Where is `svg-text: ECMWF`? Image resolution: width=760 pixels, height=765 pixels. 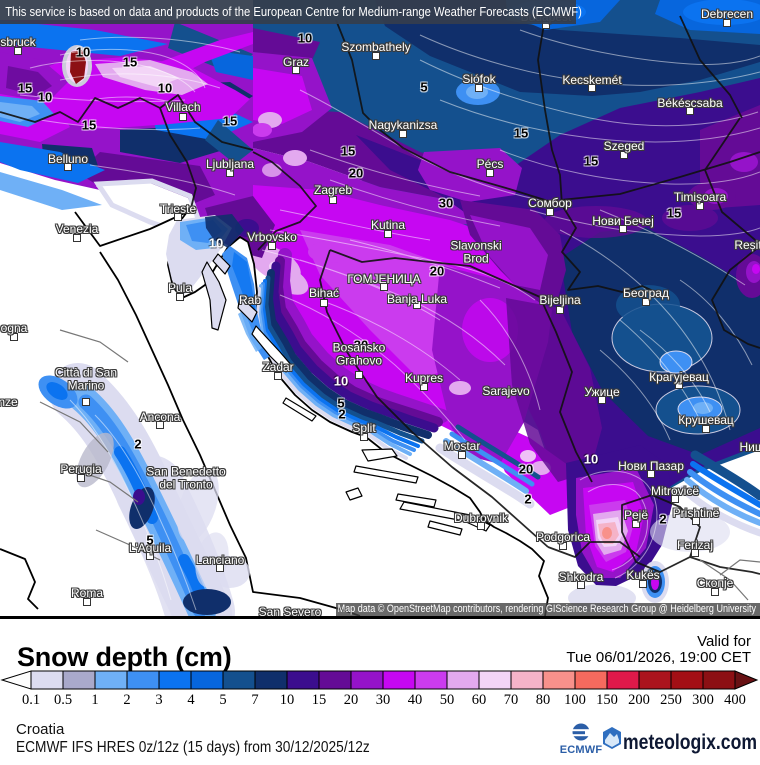 svg-text: ECMWF is located at coordinates (581, 750).